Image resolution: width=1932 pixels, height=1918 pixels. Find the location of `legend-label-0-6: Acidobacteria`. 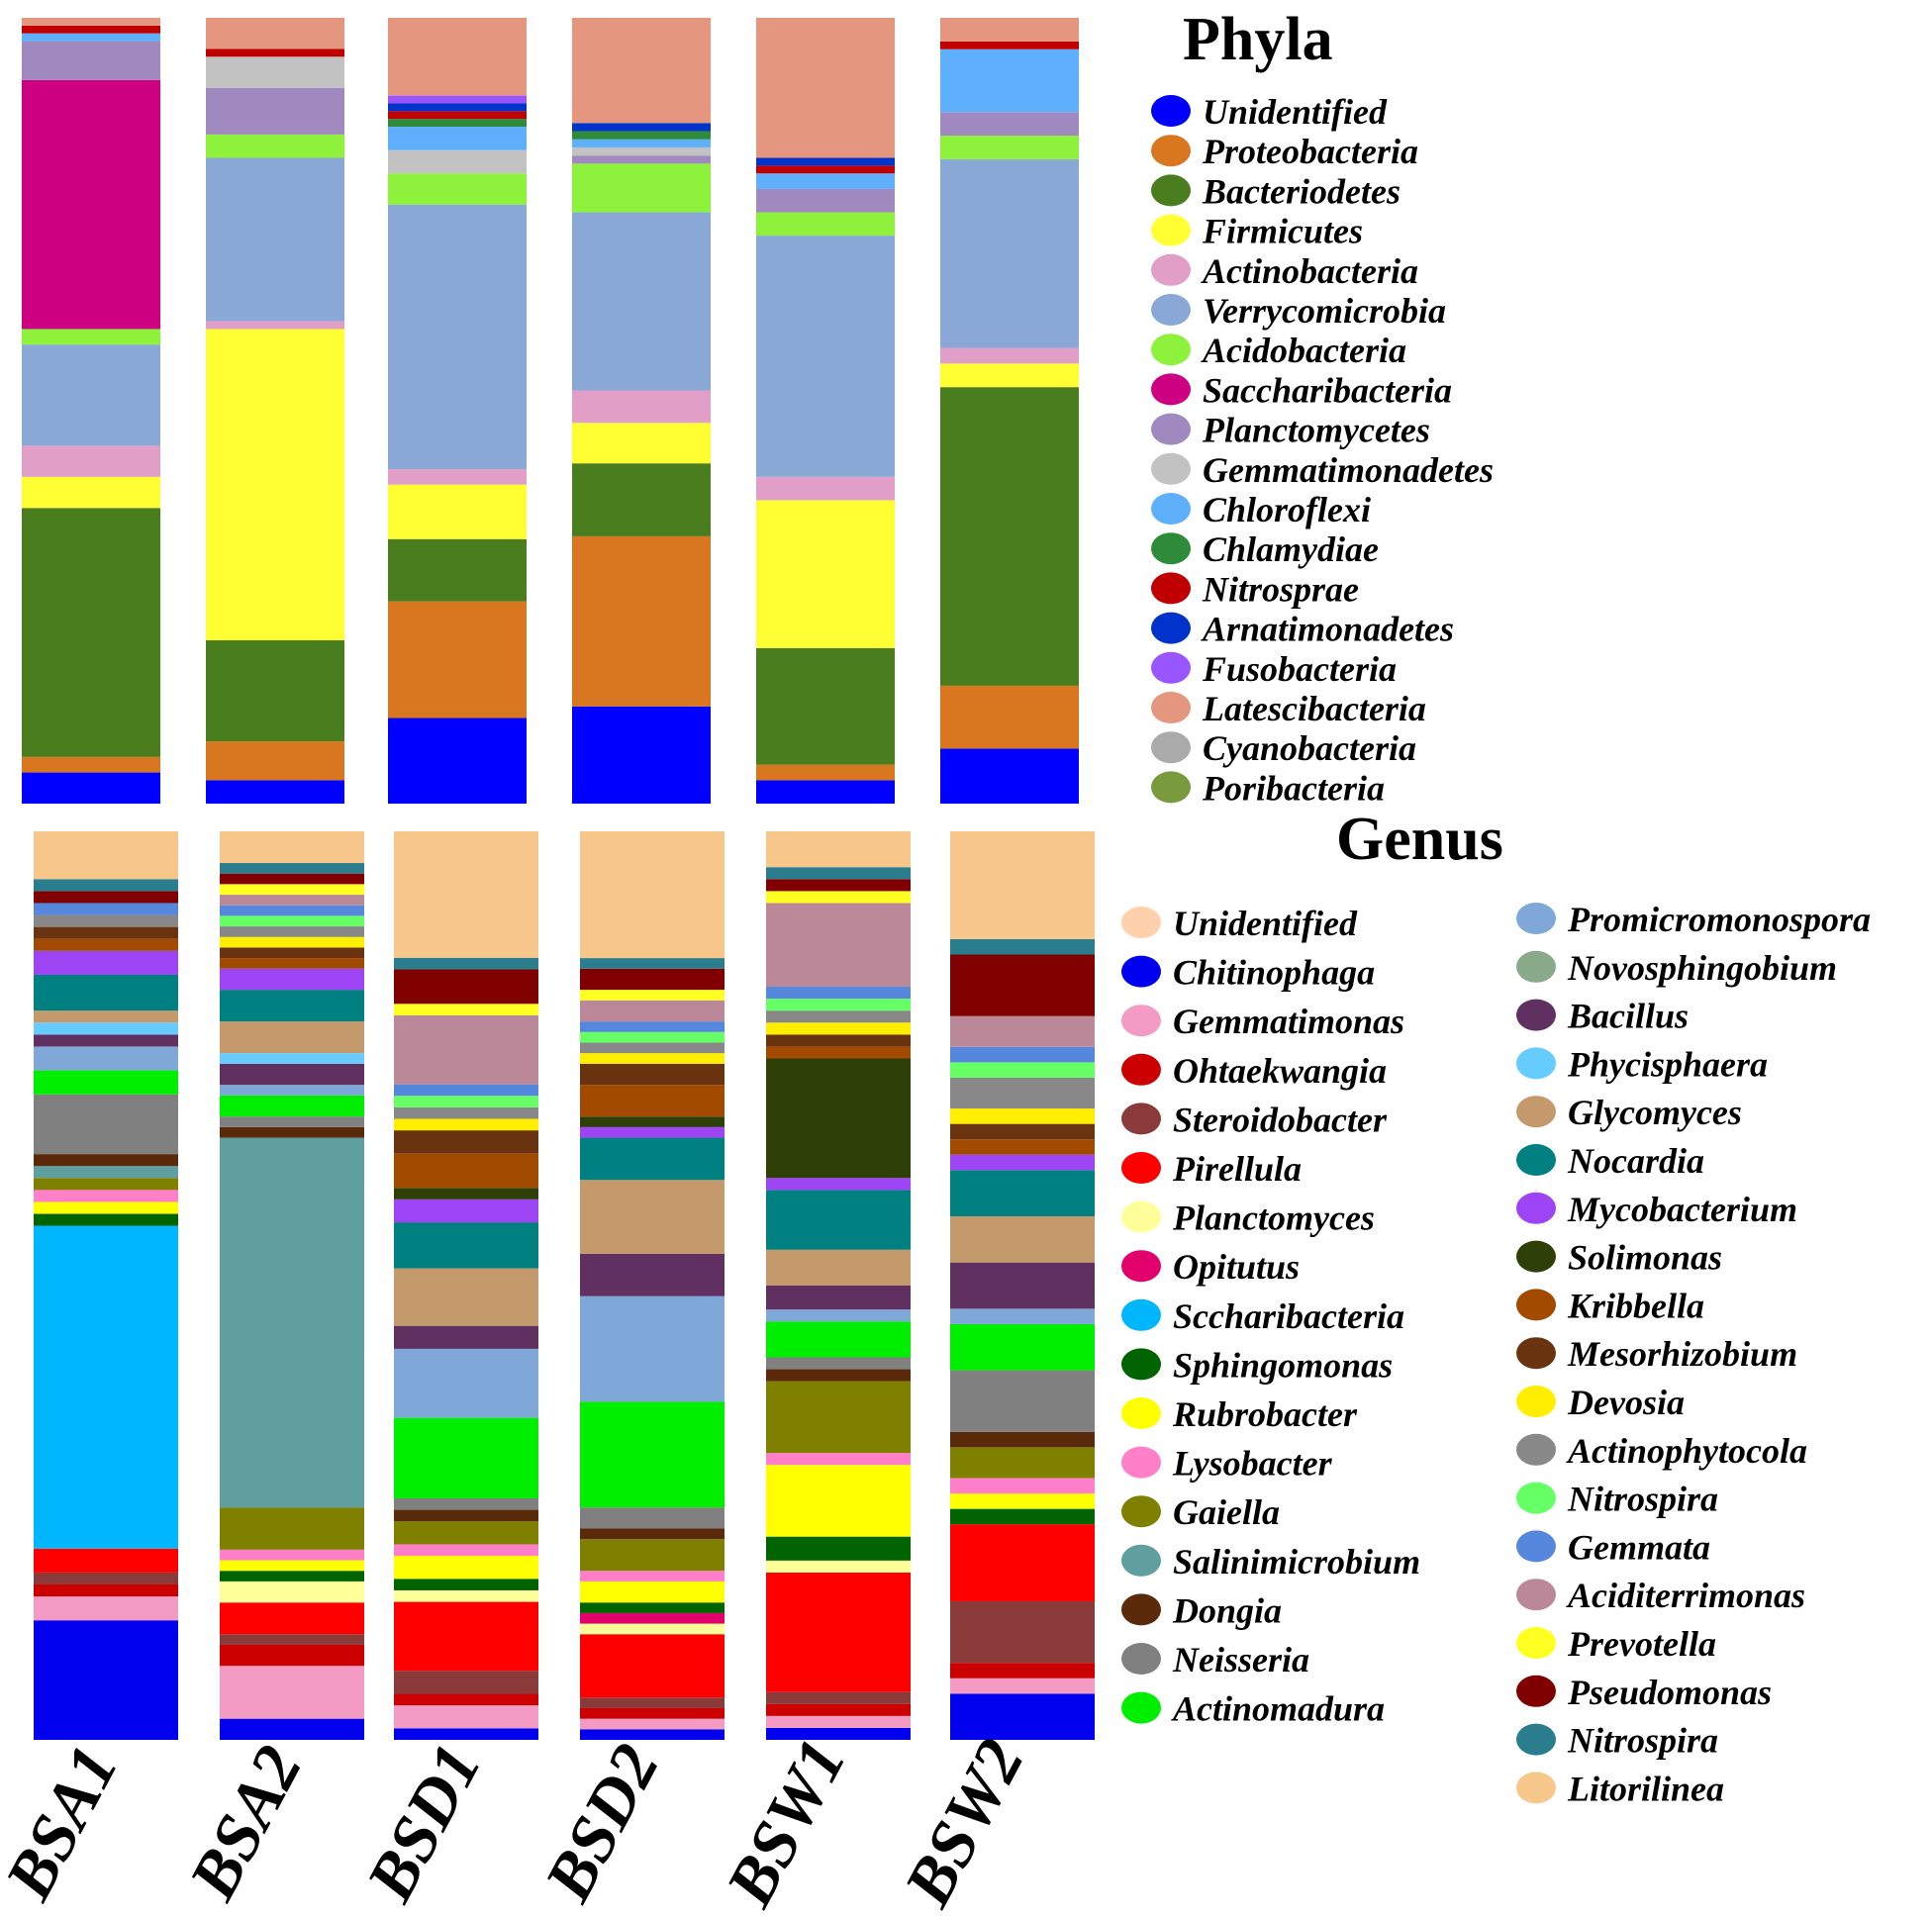

legend-label-0-6: Acidobacteria is located at coordinates (1303, 350).